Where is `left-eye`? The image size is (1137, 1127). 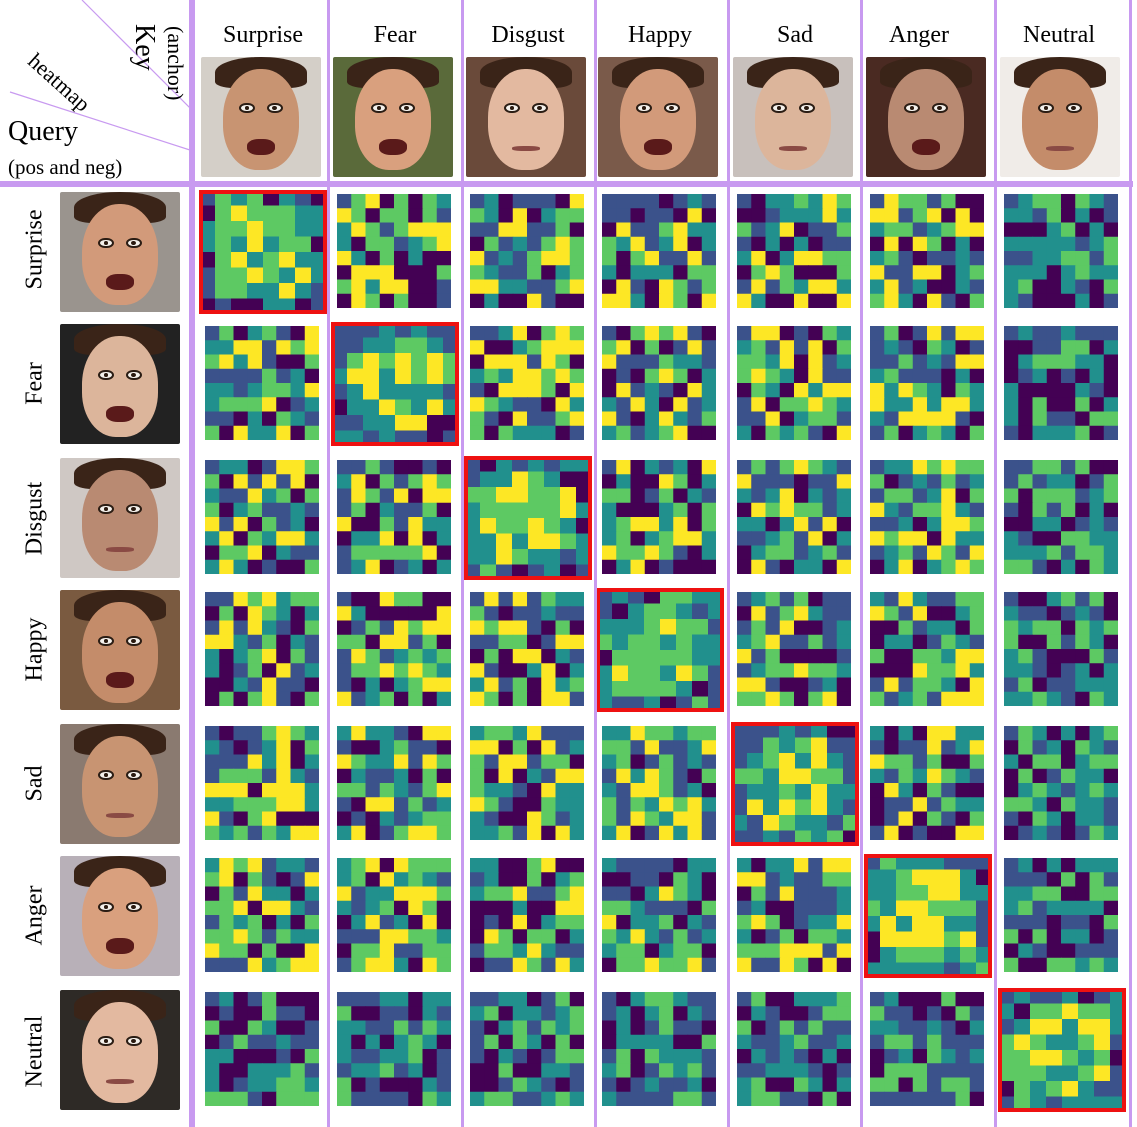
left-eye is located at coordinates (106, 775).